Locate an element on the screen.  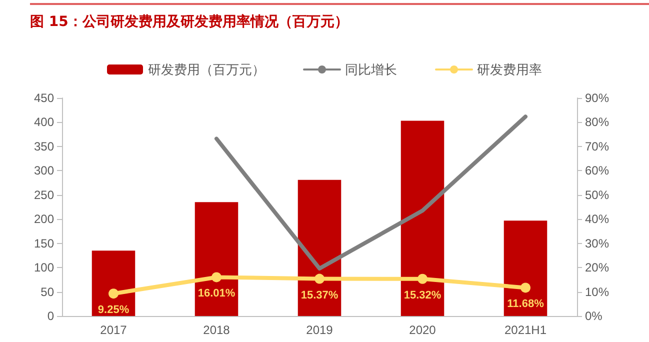
y-tick-label: 450 is located at coordinates (44, 98).